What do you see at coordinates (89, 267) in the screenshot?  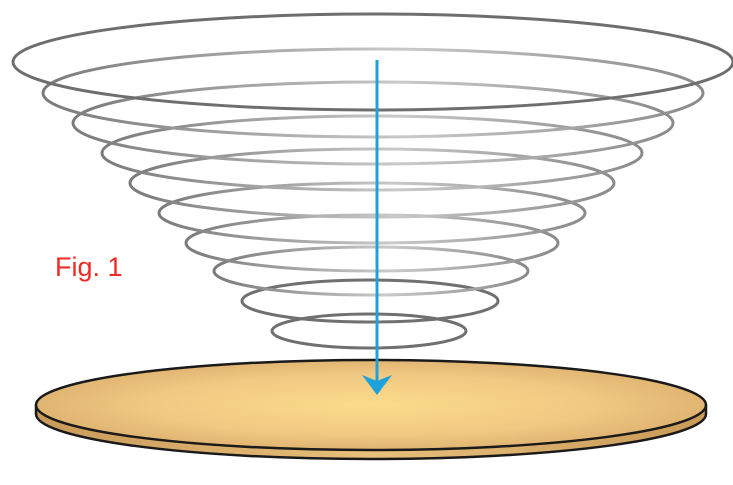 I see `figure-label: Fig. 1` at bounding box center [89, 267].